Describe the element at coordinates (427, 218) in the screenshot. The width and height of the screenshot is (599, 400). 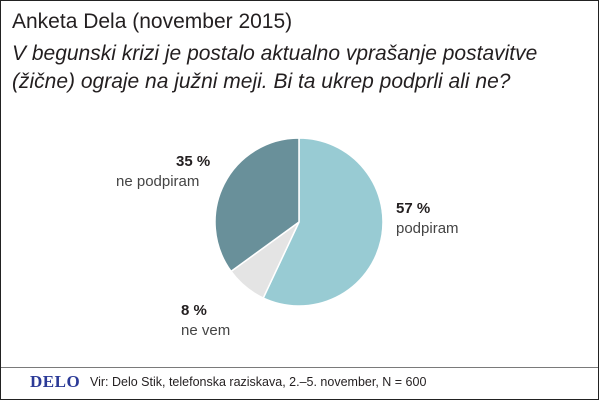
I see `slice-label-podpiram: 57 % podpiram` at that location.